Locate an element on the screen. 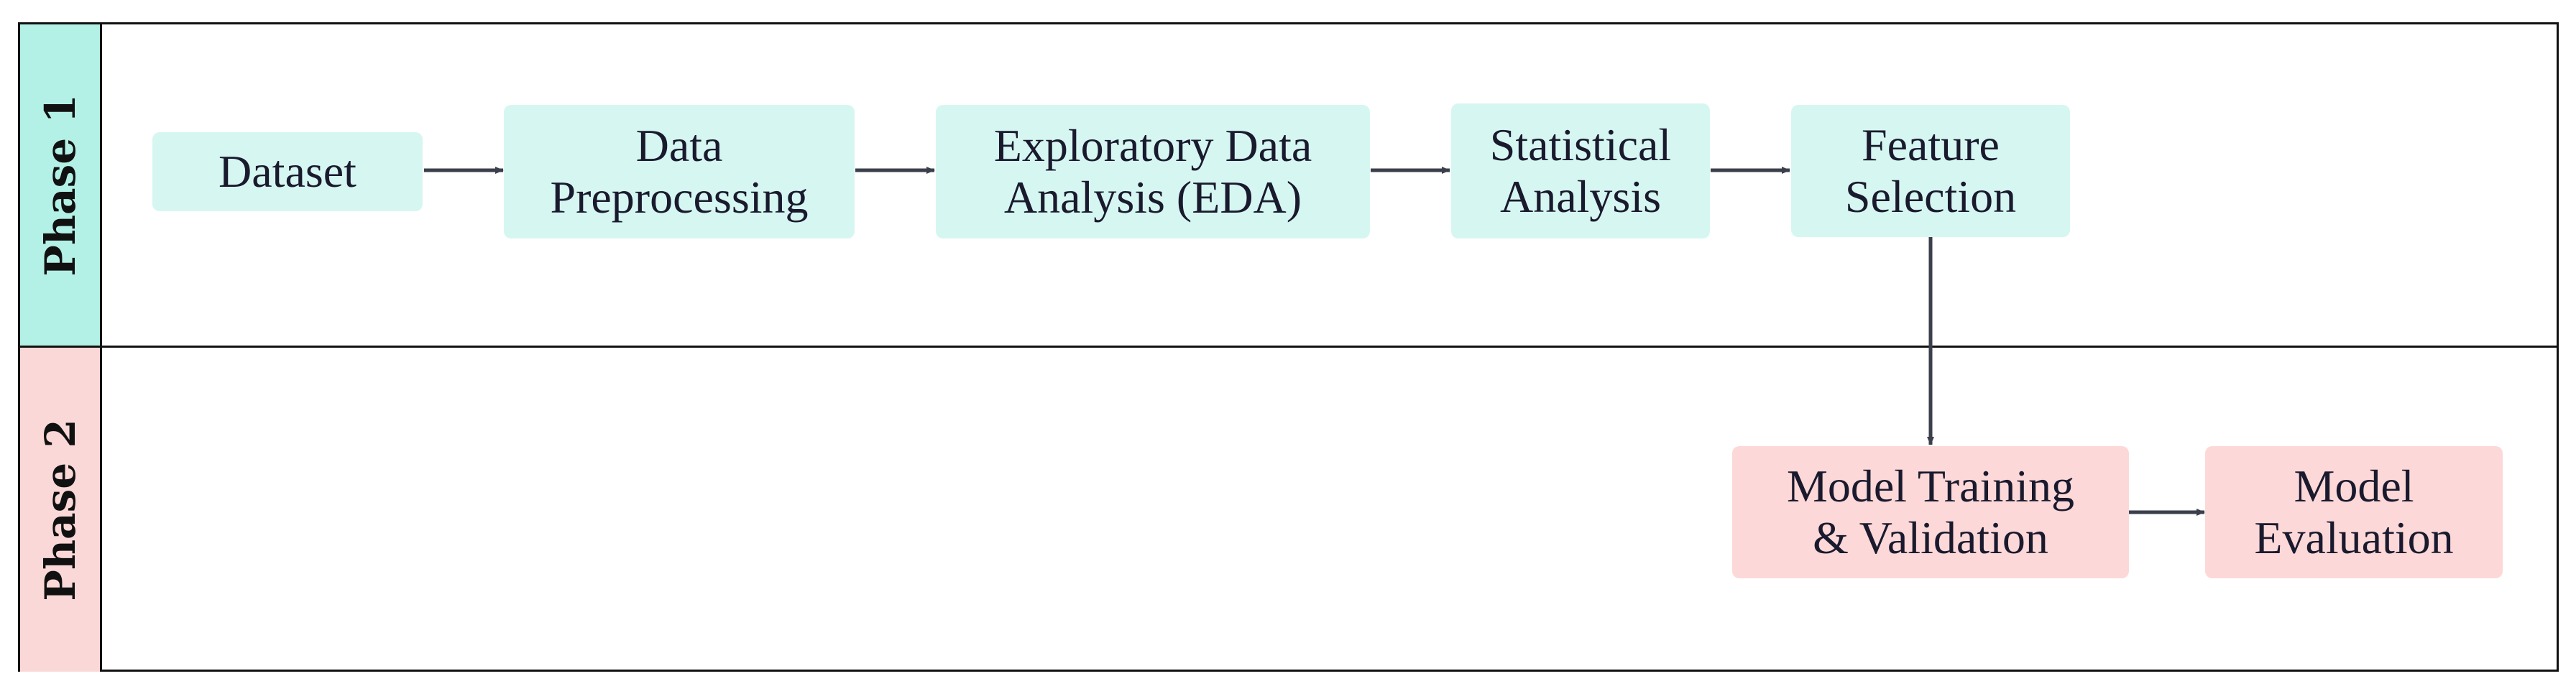  node-model-evaluation-line-2: Evaluation is located at coordinates (2354, 538).